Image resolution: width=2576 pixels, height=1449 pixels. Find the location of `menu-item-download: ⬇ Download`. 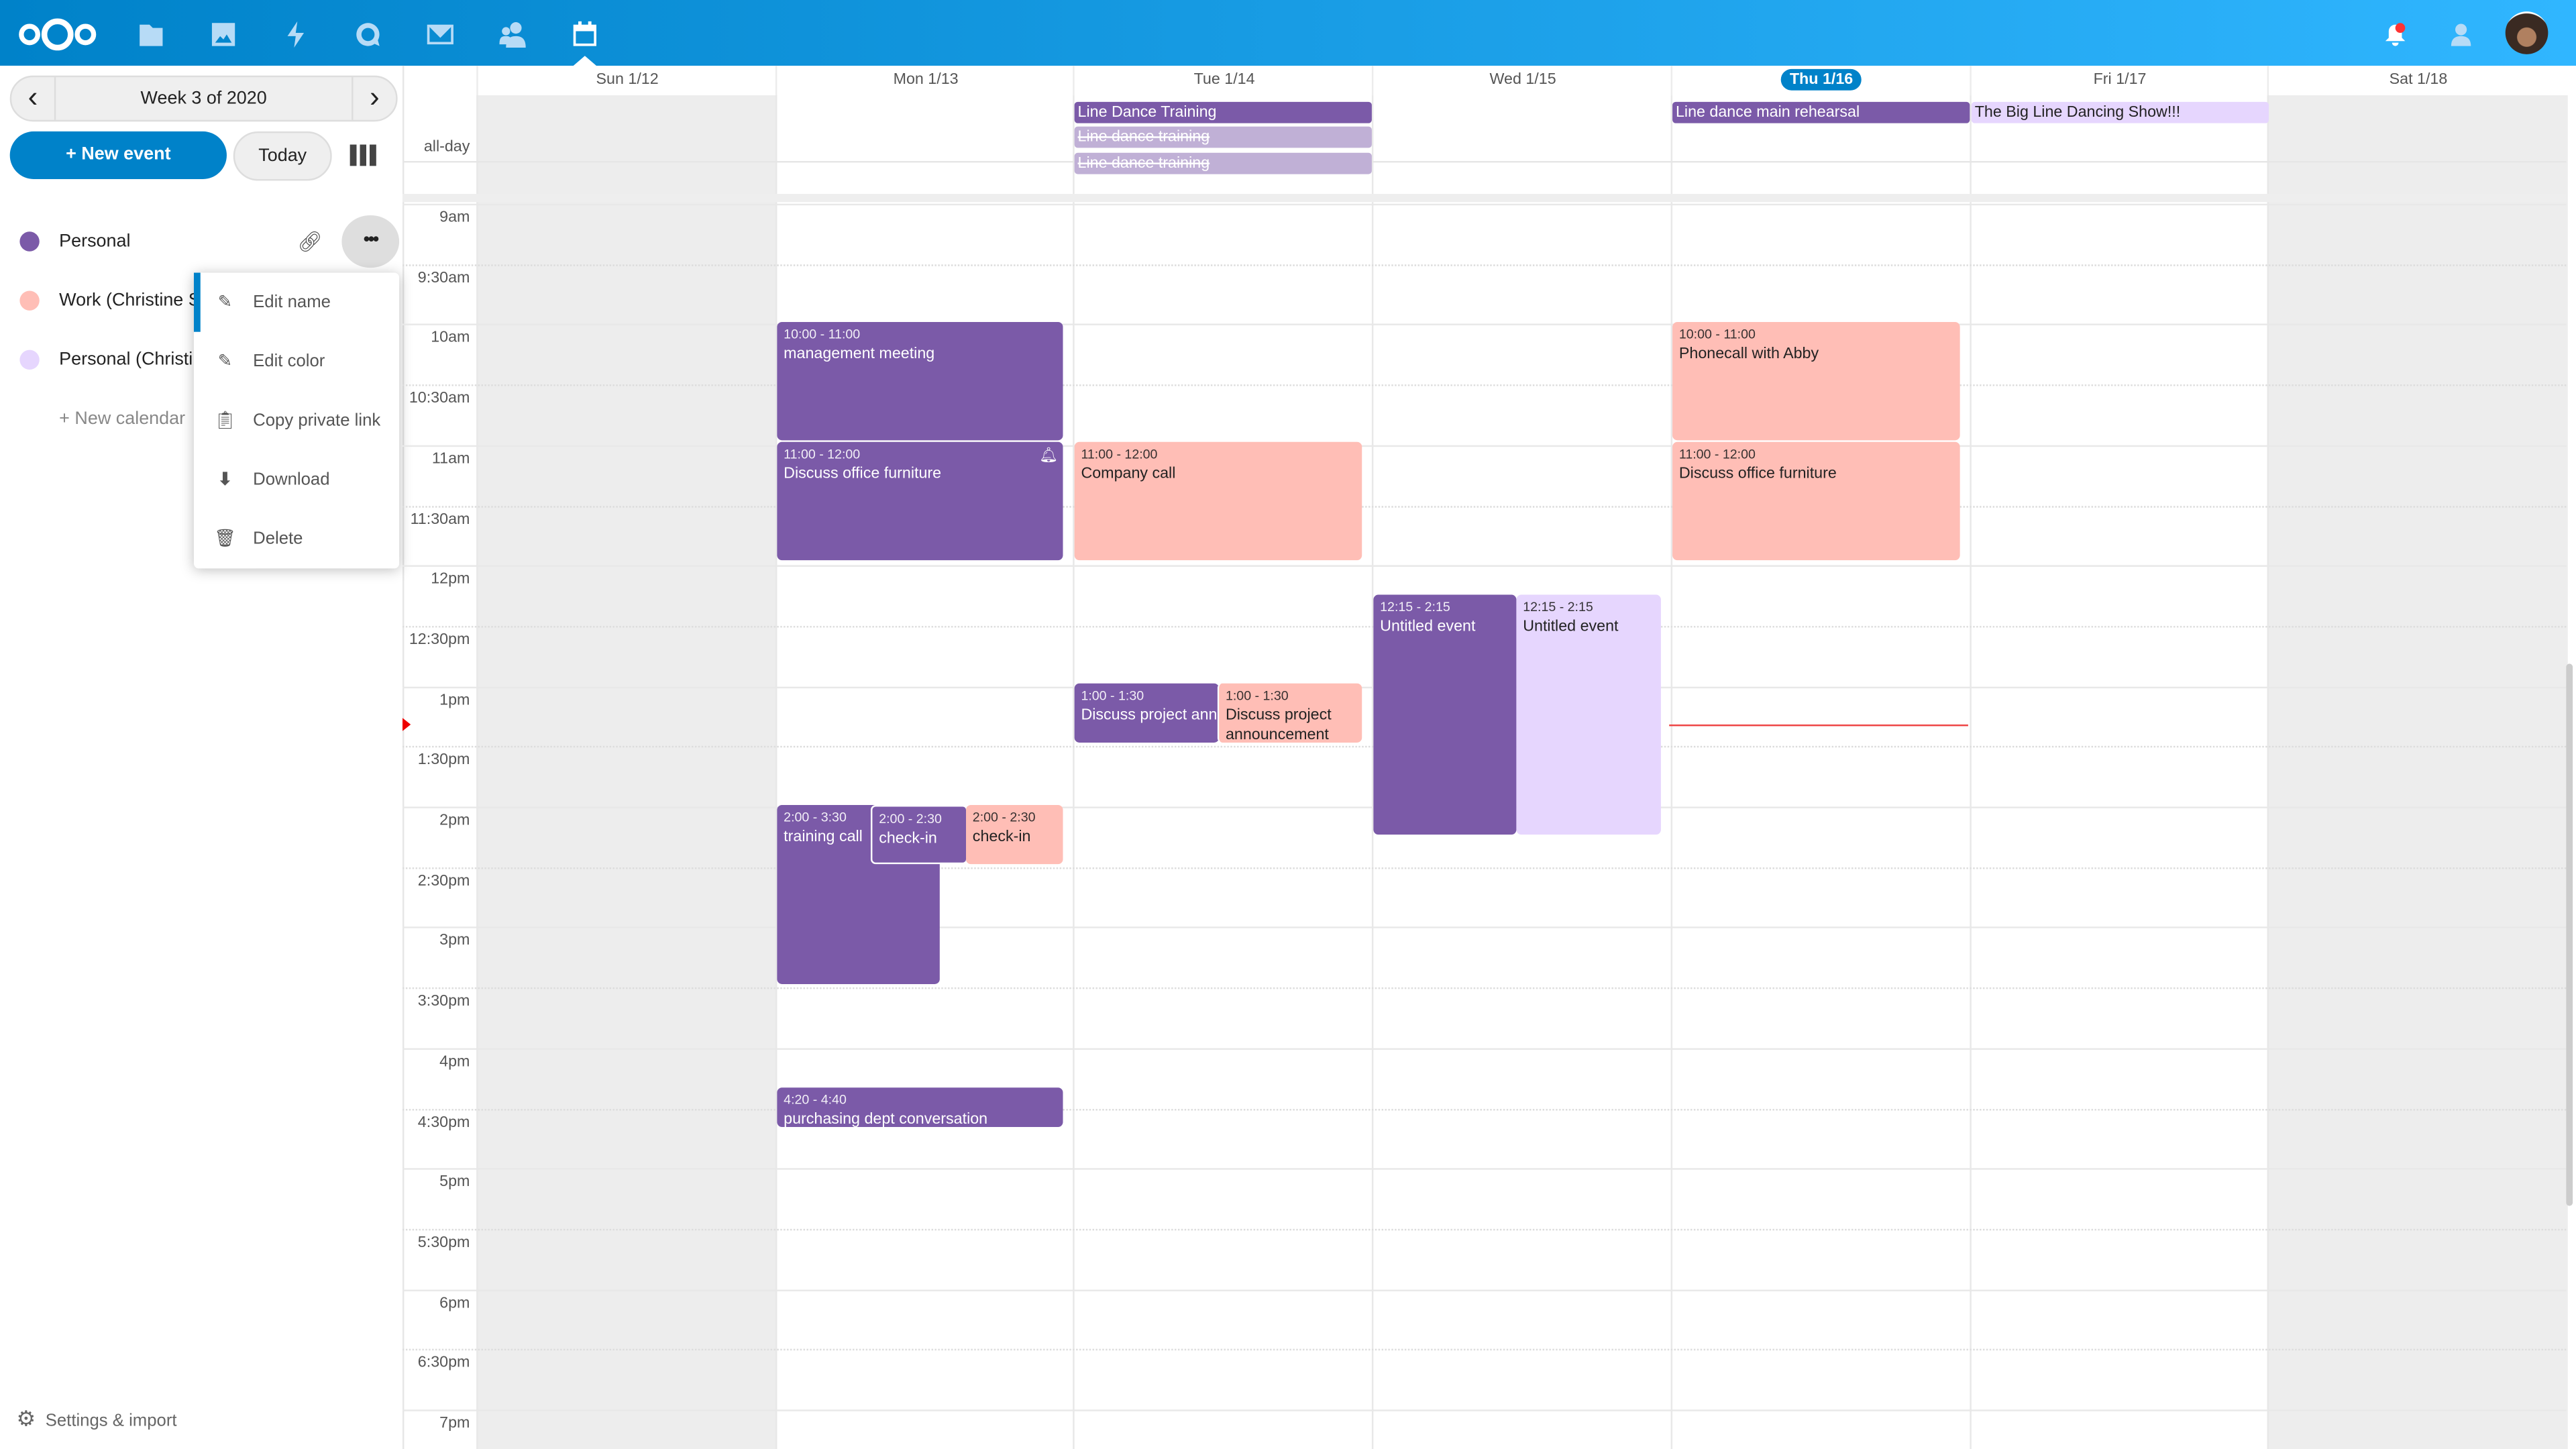

menu-item-download: ⬇ Download is located at coordinates (296, 479).